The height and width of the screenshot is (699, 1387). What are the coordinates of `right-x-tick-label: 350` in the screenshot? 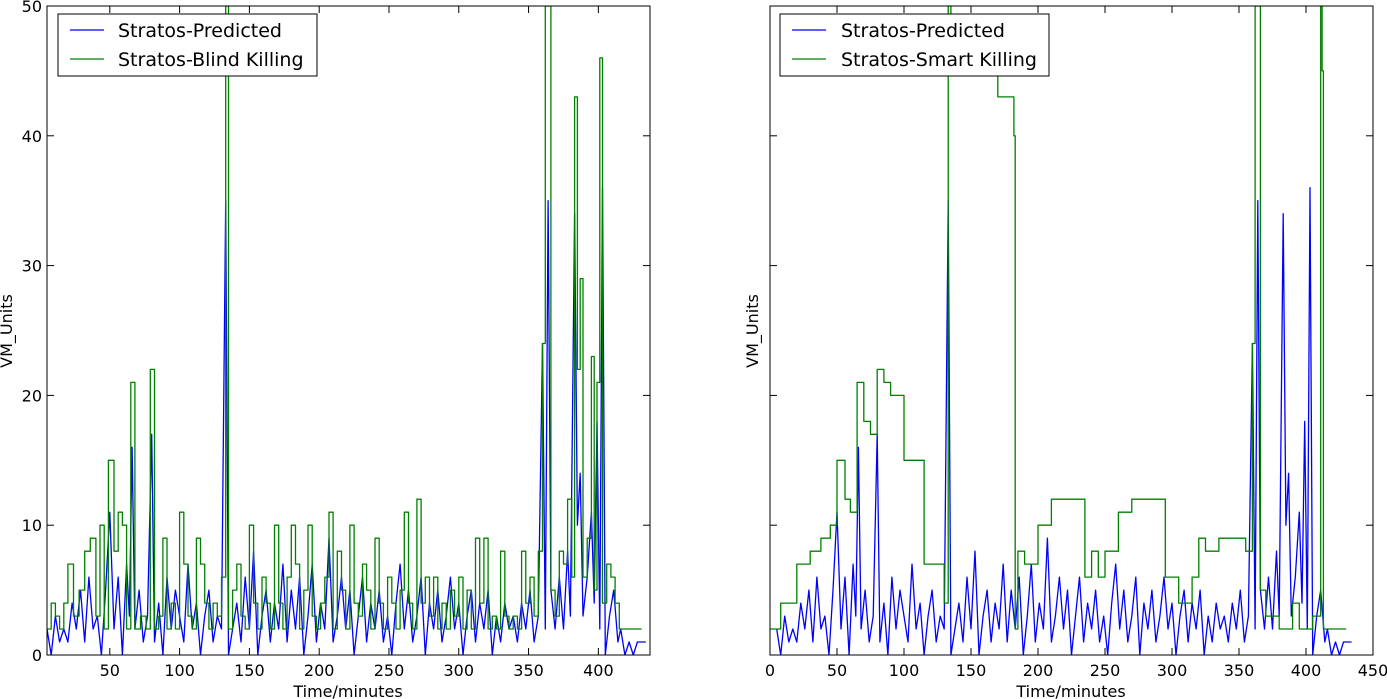 It's located at (1239, 670).